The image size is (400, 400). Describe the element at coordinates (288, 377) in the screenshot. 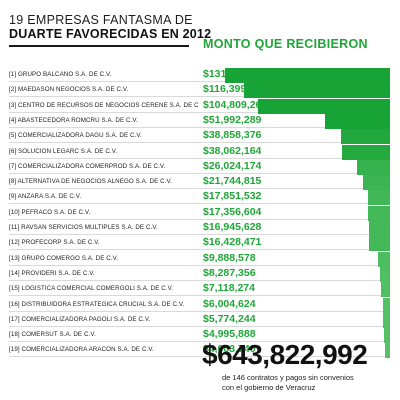

I see `total-description-line-1: de 146 contratos y pagos sin convenios` at that location.